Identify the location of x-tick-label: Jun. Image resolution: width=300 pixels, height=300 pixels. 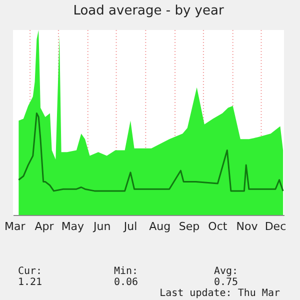
(101, 226).